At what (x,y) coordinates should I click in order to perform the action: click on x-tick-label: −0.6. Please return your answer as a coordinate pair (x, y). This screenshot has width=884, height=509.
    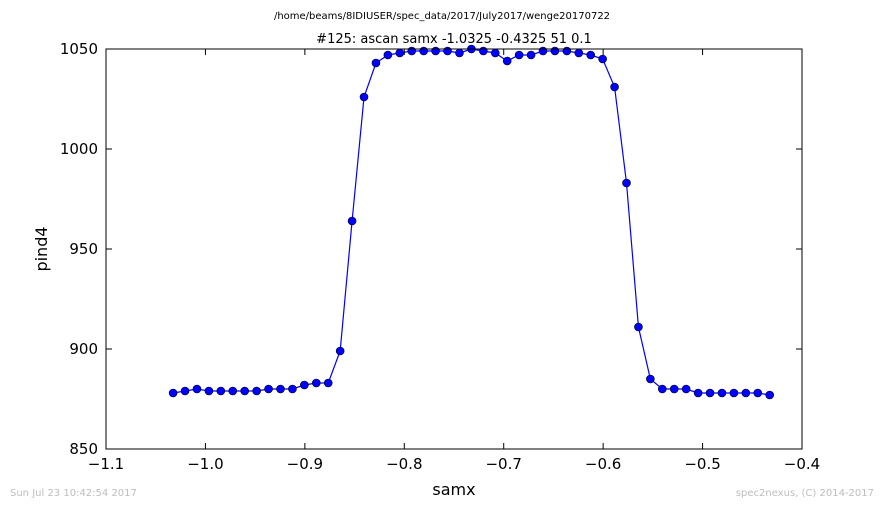
    Looking at the image, I should click on (603, 464).